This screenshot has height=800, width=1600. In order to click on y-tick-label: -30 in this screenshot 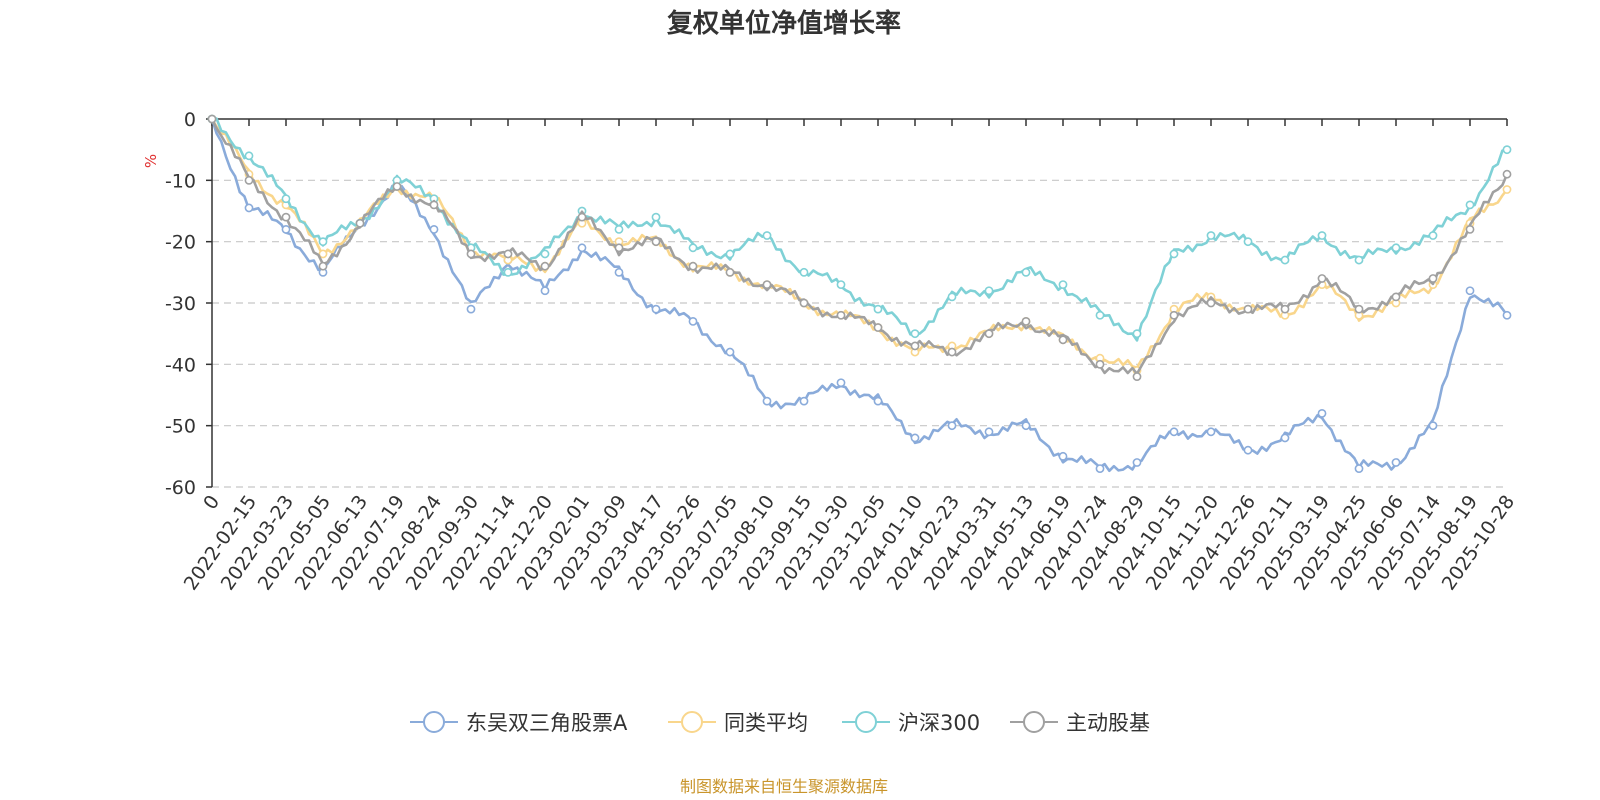, I will do `click(180, 304)`.